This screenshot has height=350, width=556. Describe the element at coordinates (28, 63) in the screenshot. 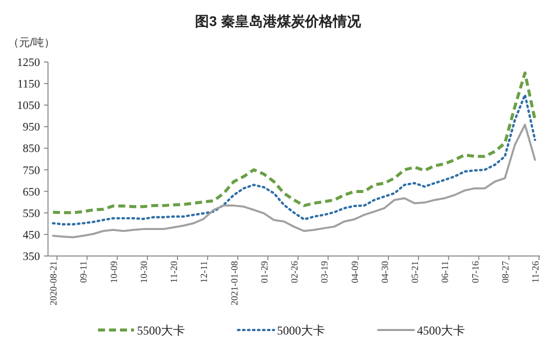

I see `y-tick-label: 1250` at that location.